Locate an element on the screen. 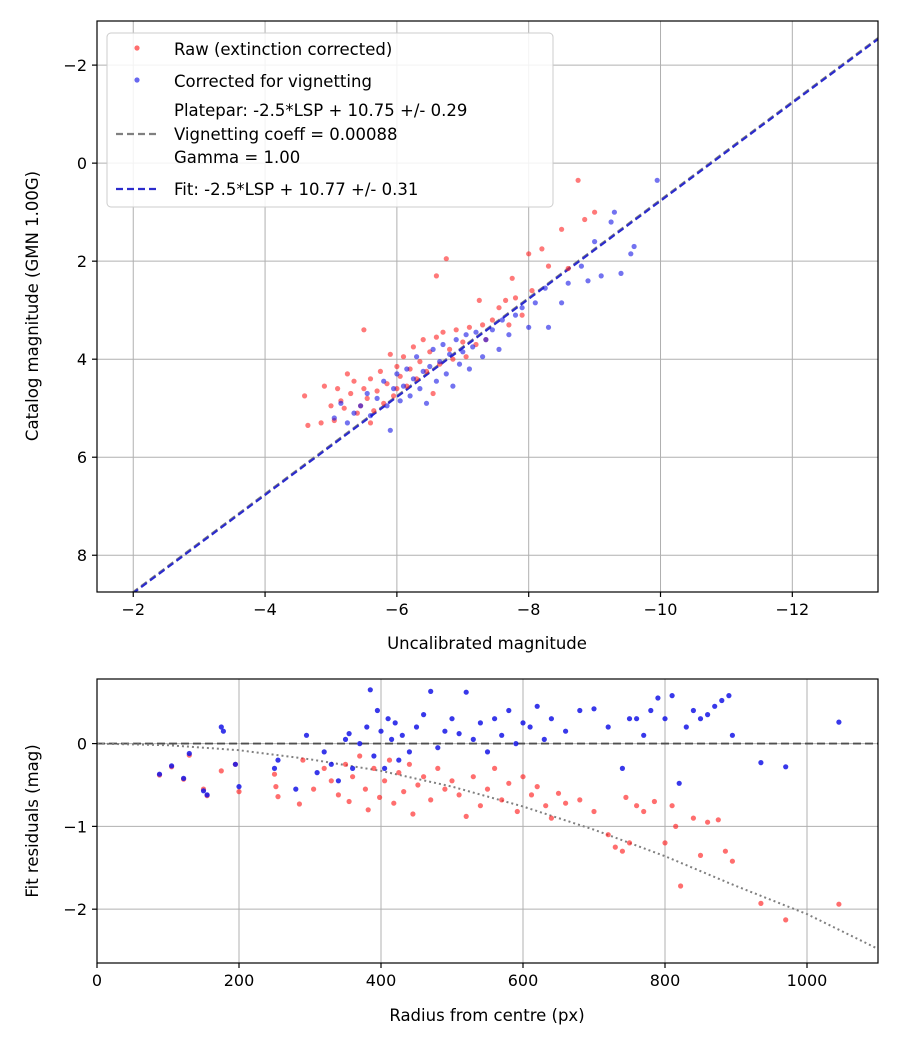 The height and width of the screenshot is (1050, 900). top-ylabel: Catalog magnitude (GMN 1.00G) is located at coordinates (32, 306).